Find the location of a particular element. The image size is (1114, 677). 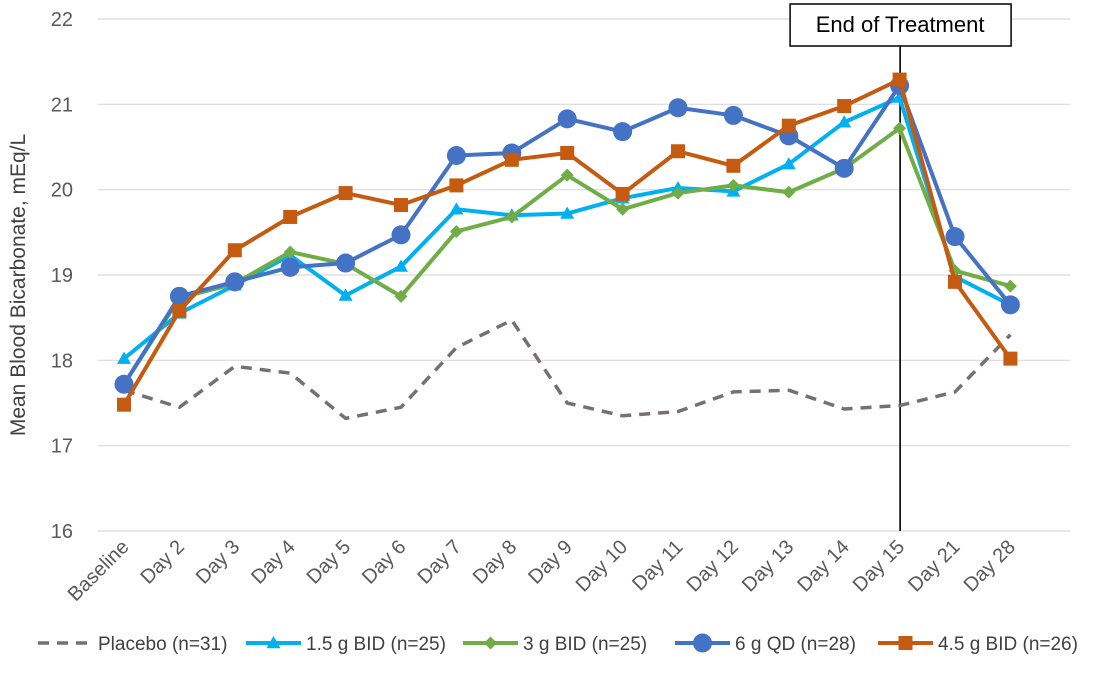

y-axis-ticks: 16 17 18 19 20 21 22 is located at coordinates (62, 276).